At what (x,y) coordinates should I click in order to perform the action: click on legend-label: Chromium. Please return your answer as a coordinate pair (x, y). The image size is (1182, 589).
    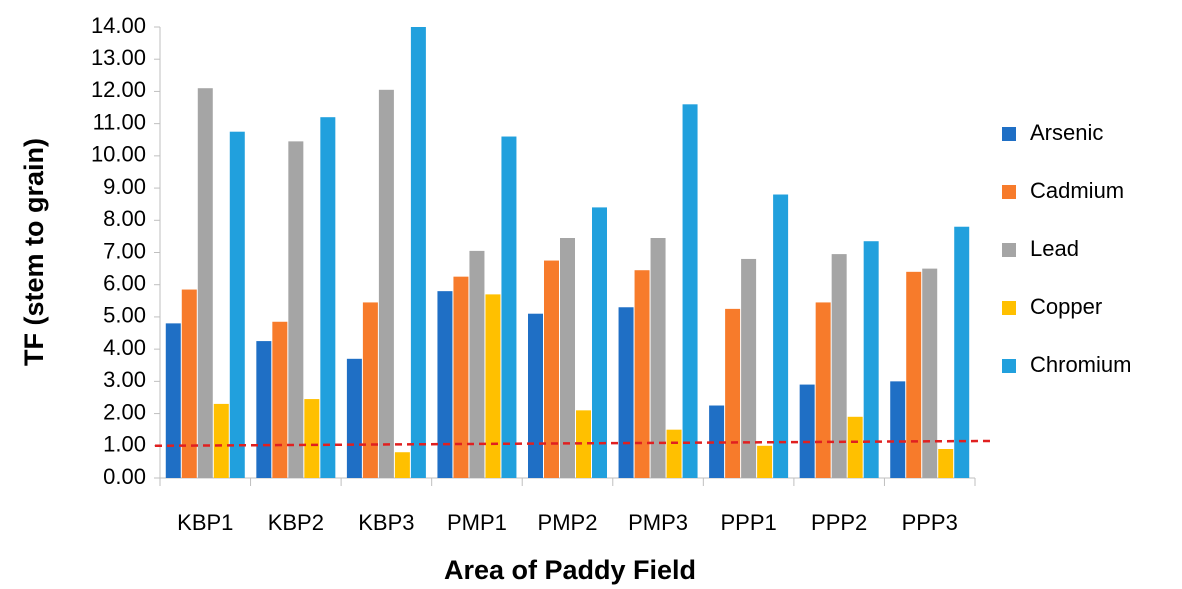
    Looking at the image, I should click on (1080, 364).